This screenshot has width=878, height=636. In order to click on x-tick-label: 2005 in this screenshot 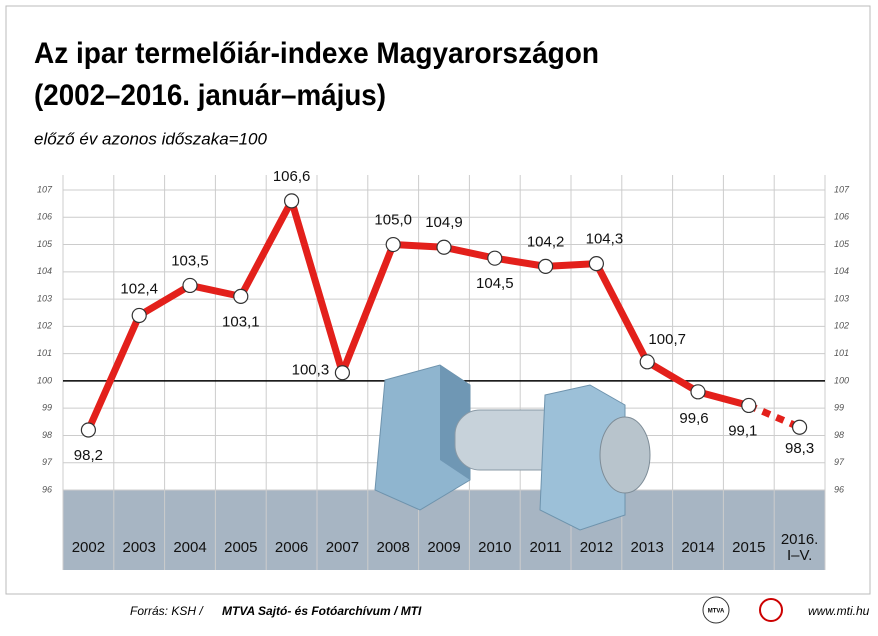, I will do `click(241, 547)`.